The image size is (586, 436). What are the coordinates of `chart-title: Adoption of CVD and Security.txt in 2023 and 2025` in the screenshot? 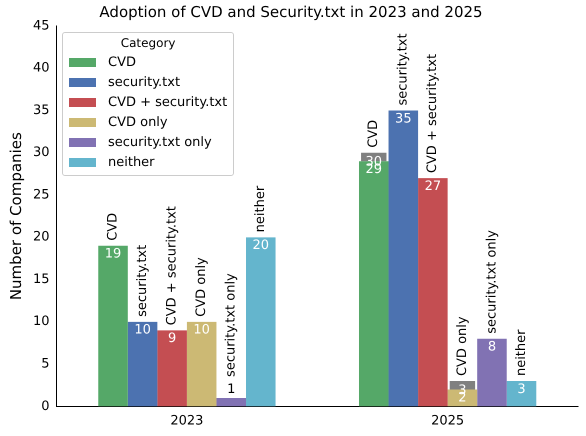 It's located at (291, 11).